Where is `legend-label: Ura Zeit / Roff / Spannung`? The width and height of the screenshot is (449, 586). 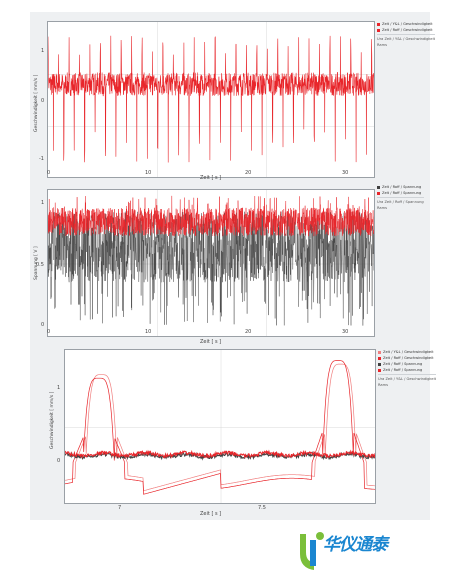
legend-label: Ura Zeit / Roff / Spannung is located at coordinates (400, 202).